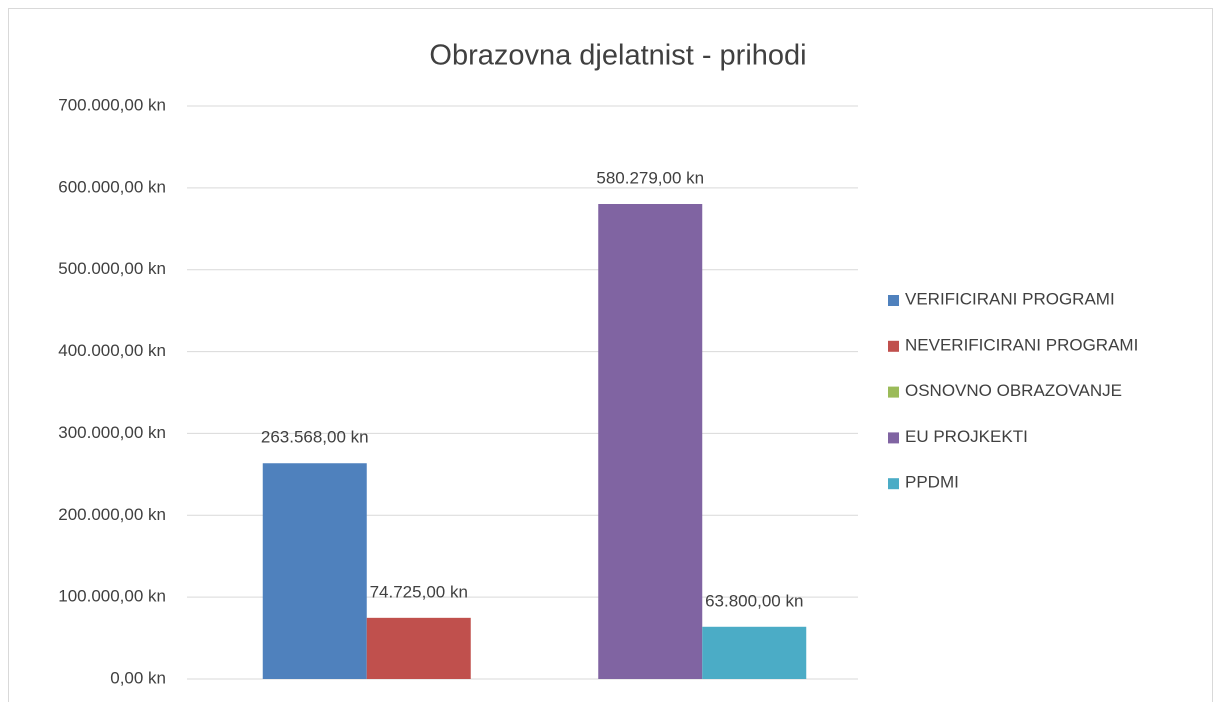  I want to click on legend-label: OSNOVNO OBRAZOVANJE, so click(1013, 390).